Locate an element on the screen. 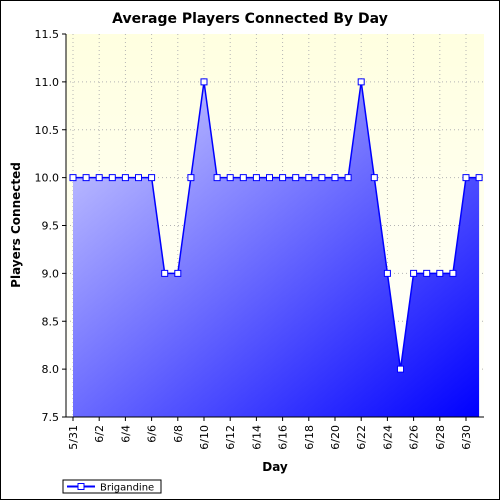 This screenshot has width=500, height=500. x-tick-label: 6/12 is located at coordinates (230, 437).